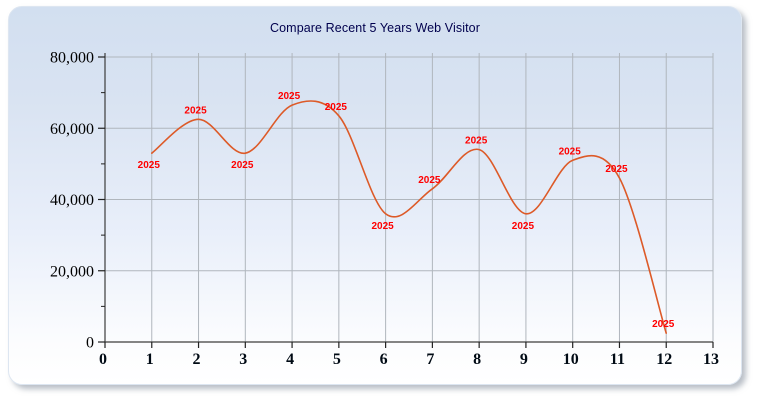  I want to click on y-axis-tick-label: 60,000, so click(72, 129).